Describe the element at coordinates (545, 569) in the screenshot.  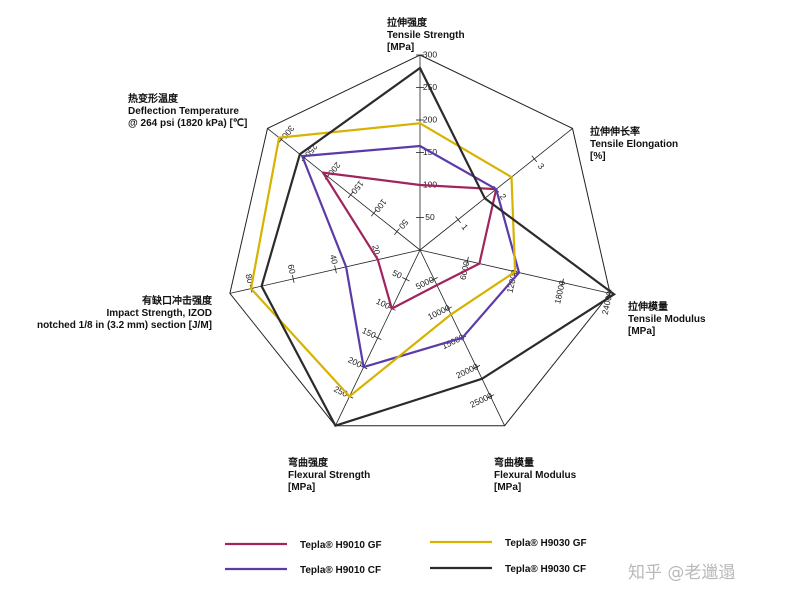
I see `legend-label: Tepla® H9030 CF` at that location.